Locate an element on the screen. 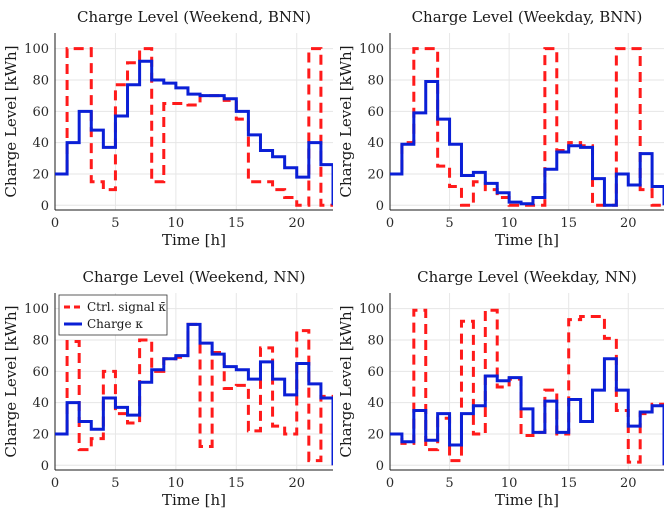 The width and height of the screenshot is (664, 512). legend: Ctrl. signal κ̄ Charge κ is located at coordinates (113, 315).